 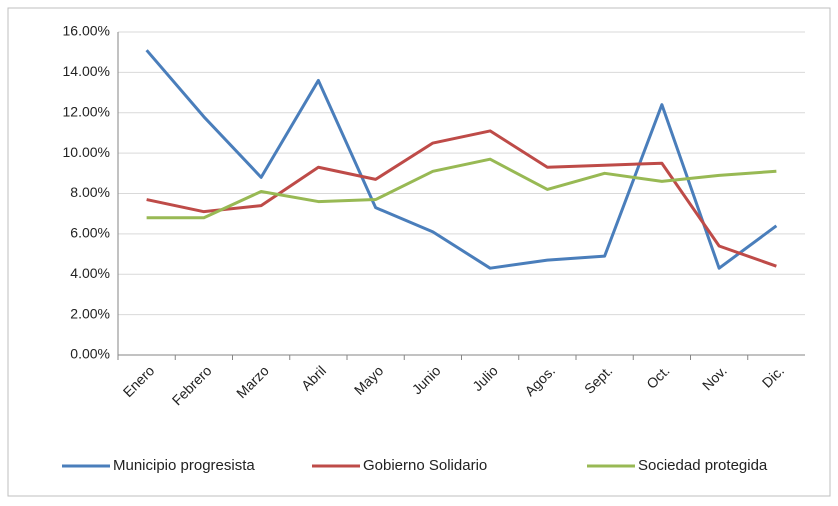 I want to click on y-tick-label: 12.00%, so click(x=86, y=111).